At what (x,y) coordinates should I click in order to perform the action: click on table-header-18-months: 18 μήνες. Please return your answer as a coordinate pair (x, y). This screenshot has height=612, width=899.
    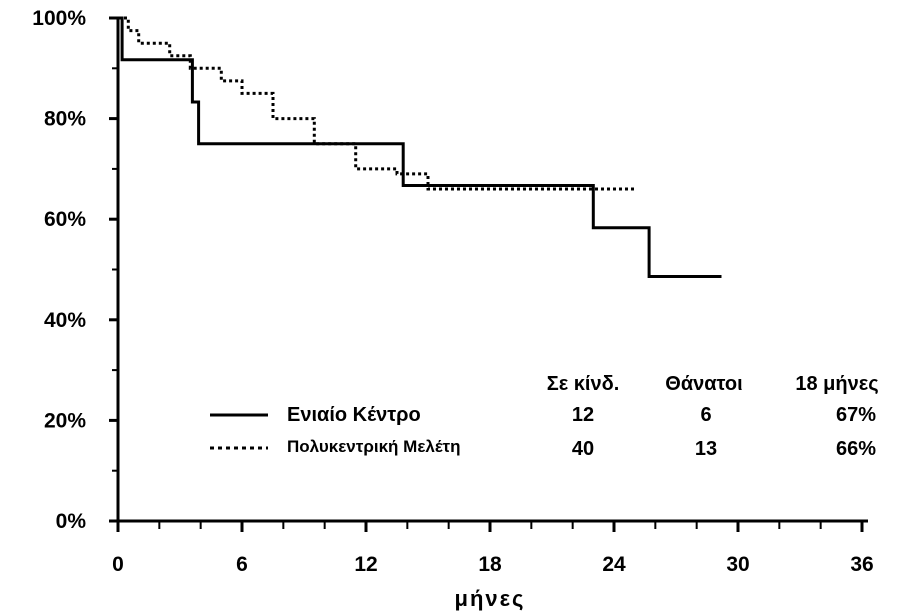
    Looking at the image, I should click on (836, 384).